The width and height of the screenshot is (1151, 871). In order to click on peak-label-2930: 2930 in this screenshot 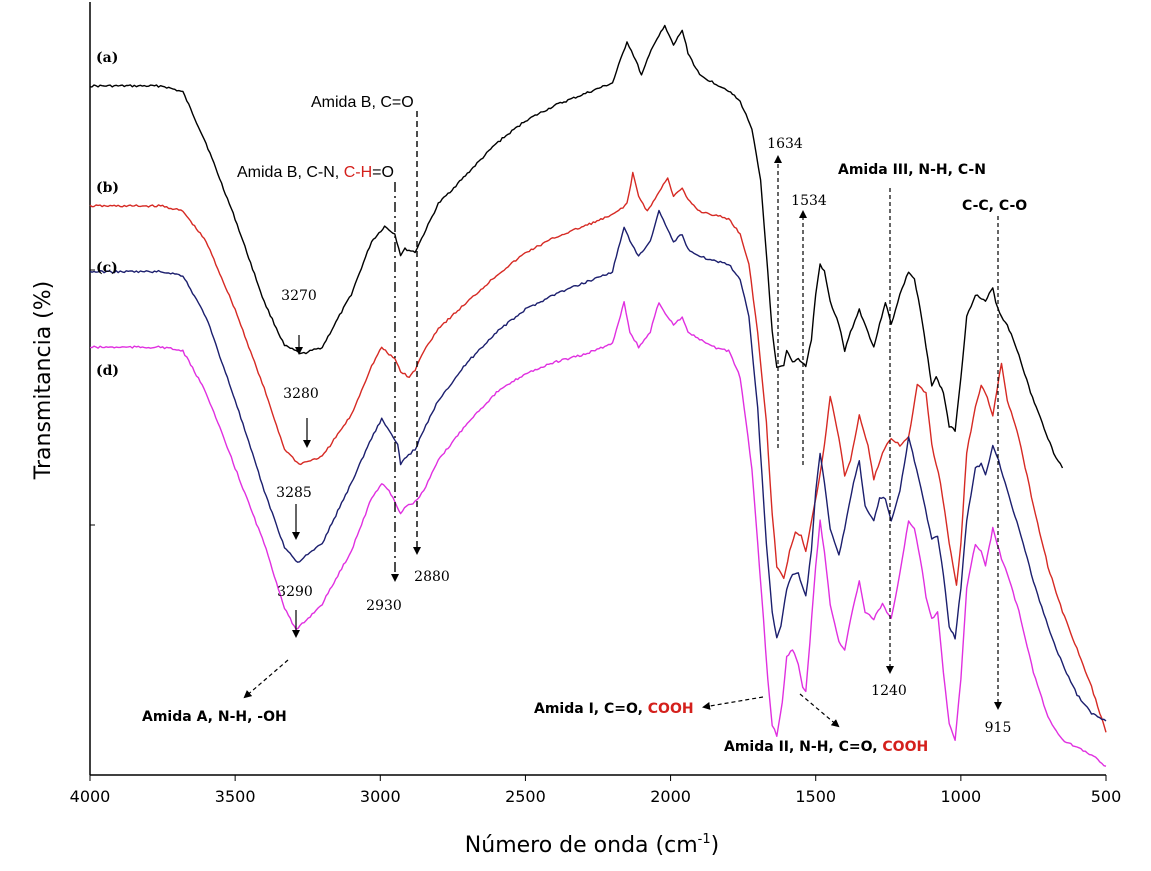, I will do `click(384, 606)`.